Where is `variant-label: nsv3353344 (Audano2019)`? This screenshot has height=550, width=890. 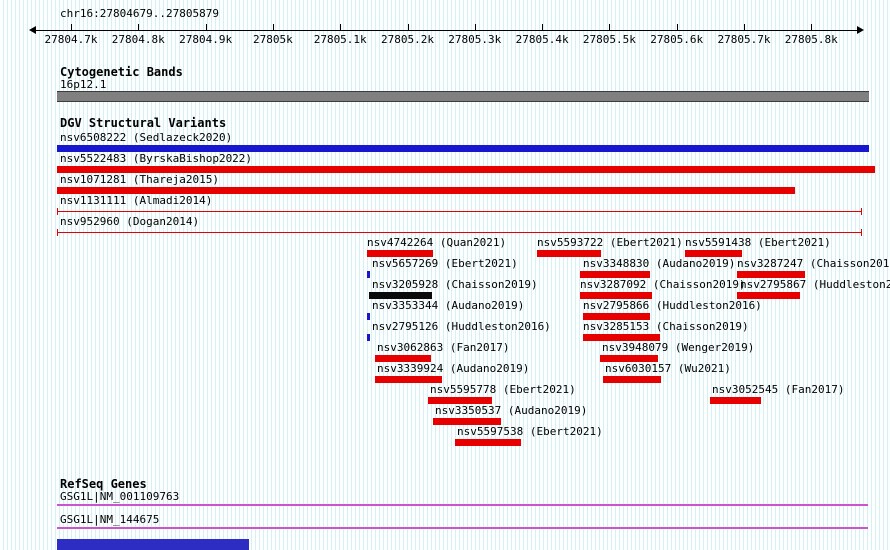 variant-label: nsv3353344 (Audano2019) is located at coordinates (448, 305).